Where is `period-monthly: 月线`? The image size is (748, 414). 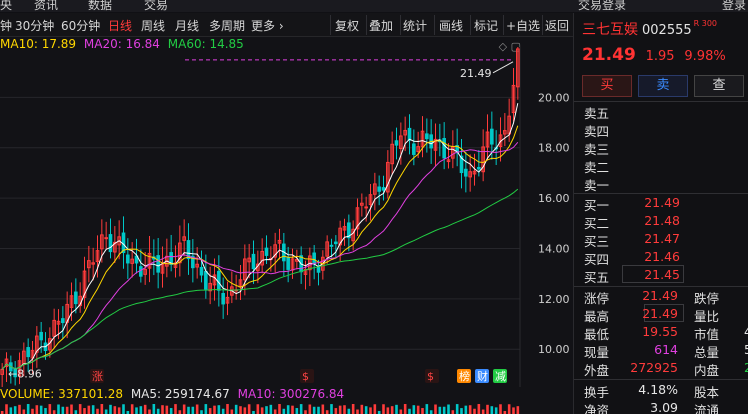 period-monthly: 月线 is located at coordinates (187, 26).